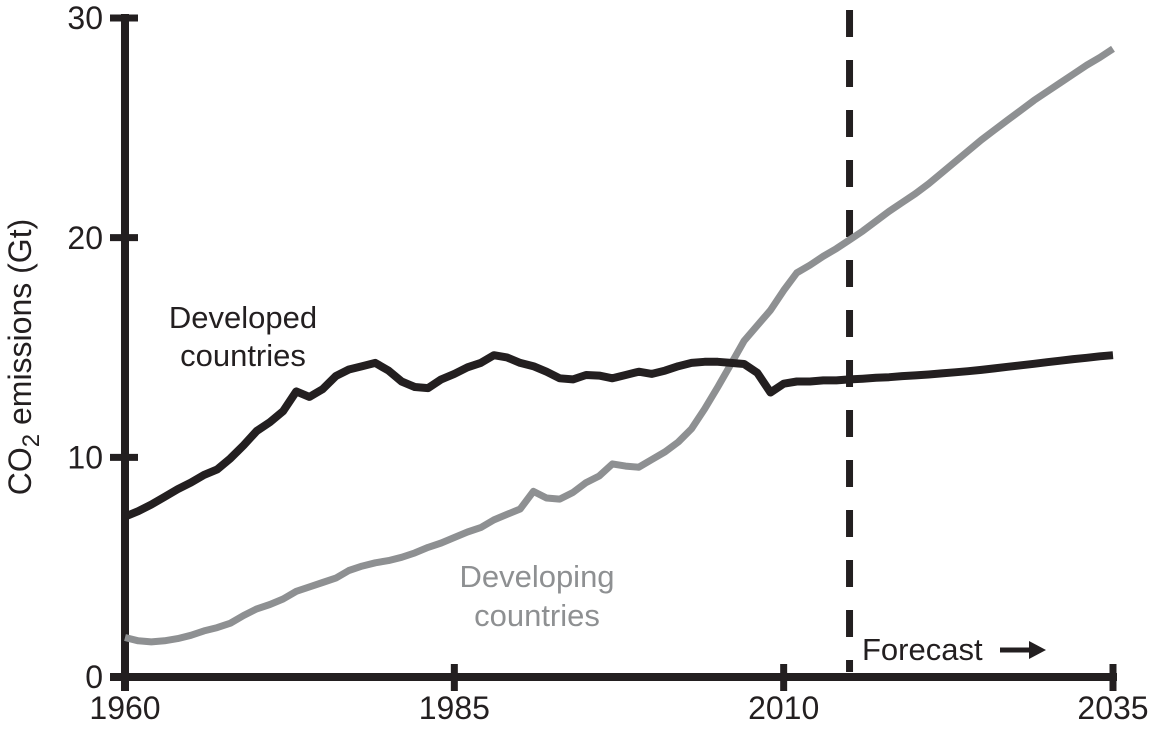 Image resolution: width=1150 pixels, height=733 pixels. I want to click on forecast-label-text: Forecast, so click(922, 649).